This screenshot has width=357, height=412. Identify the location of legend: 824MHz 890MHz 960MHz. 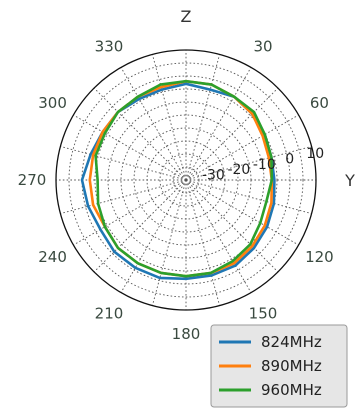
(279, 366).